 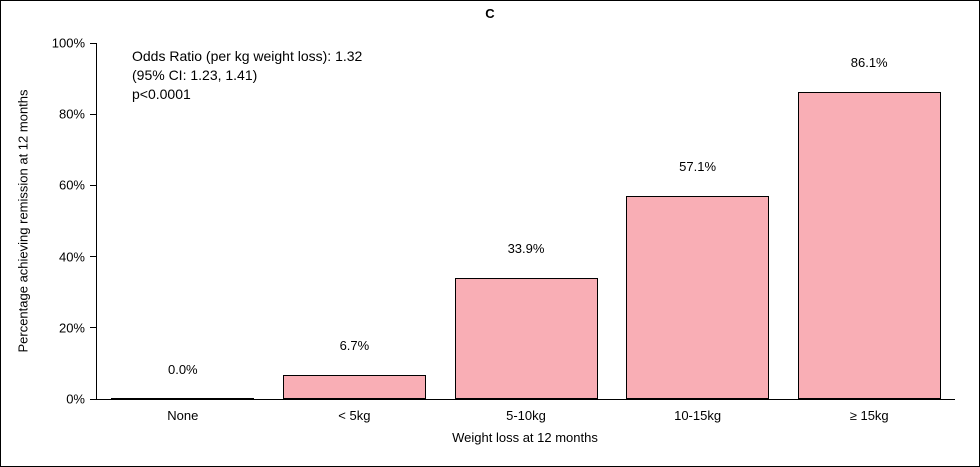 I want to click on bar-value-label: 57.1%, so click(x=698, y=166).